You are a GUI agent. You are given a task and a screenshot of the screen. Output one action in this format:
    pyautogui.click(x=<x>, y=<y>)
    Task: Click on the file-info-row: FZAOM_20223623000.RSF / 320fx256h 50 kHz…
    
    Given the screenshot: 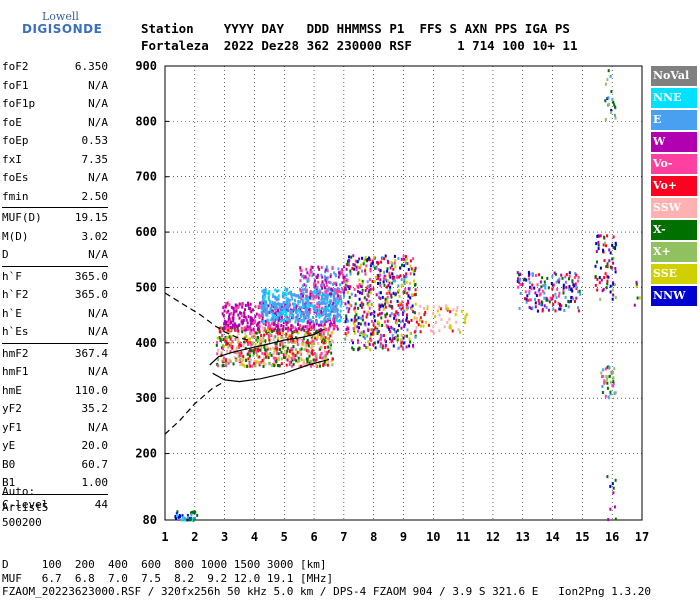 What is the action you would take?
    pyautogui.click(x=327, y=591)
    